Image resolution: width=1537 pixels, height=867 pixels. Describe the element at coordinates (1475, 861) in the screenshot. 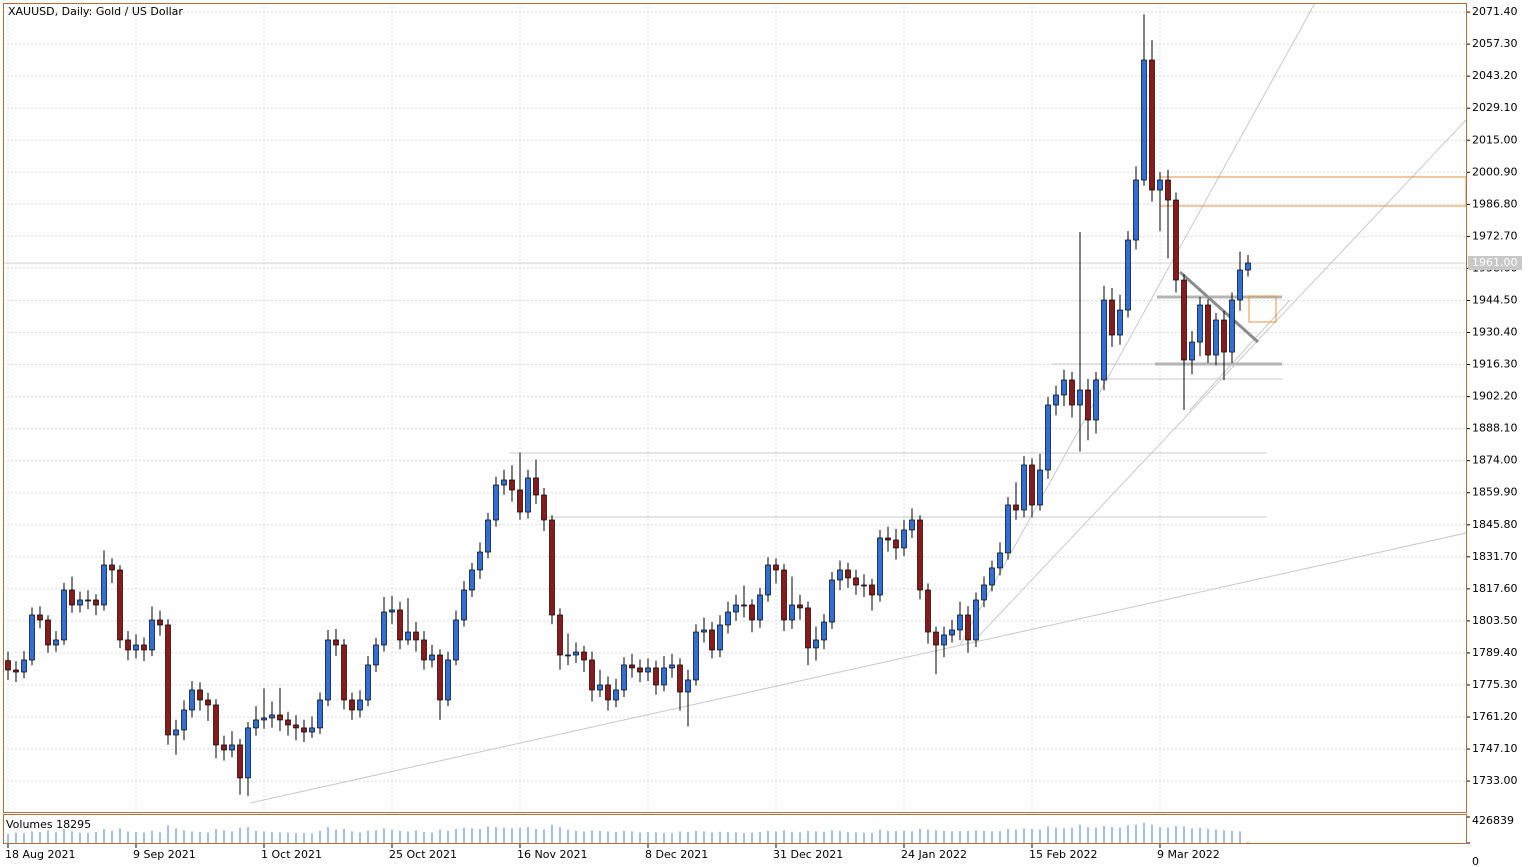

I see `volume-tick-label: 0` at that location.